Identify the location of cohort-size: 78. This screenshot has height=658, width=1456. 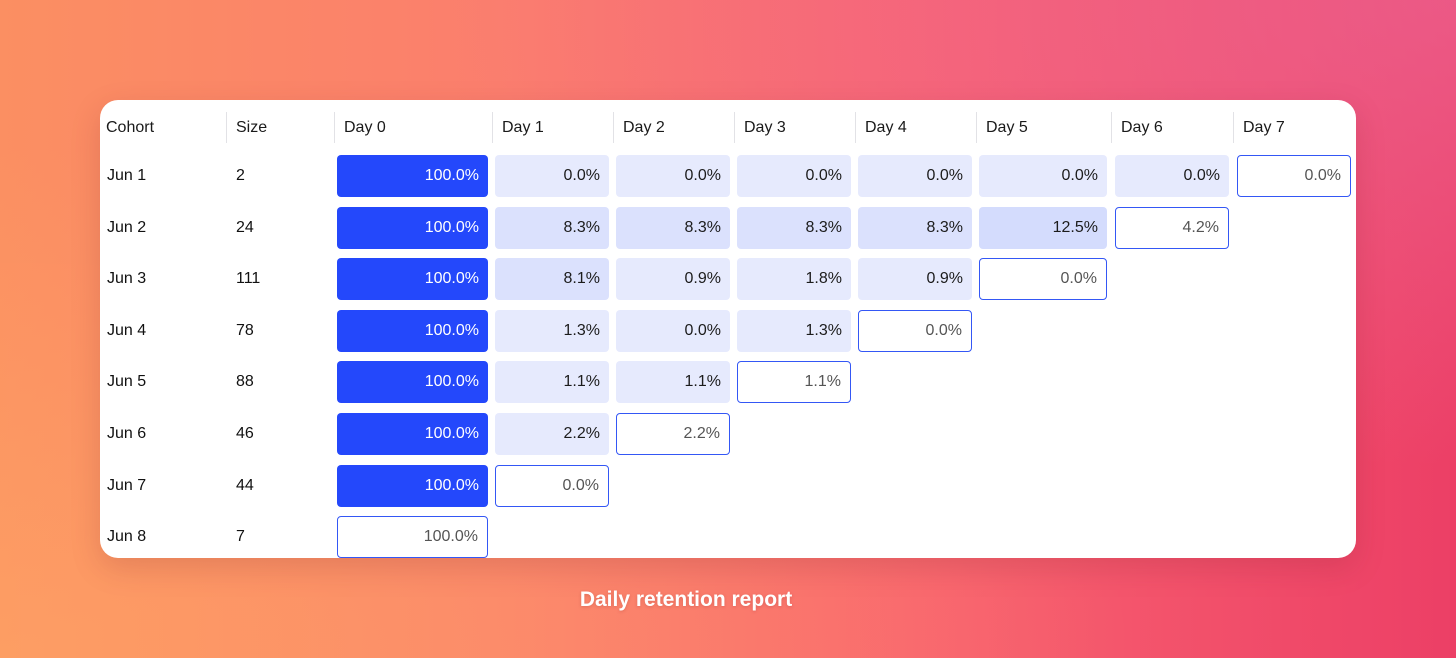
(245, 330).